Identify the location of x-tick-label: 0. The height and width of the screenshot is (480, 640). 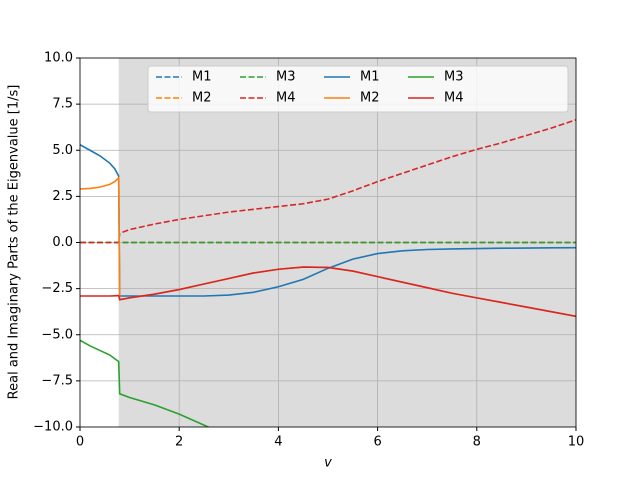
(80, 442).